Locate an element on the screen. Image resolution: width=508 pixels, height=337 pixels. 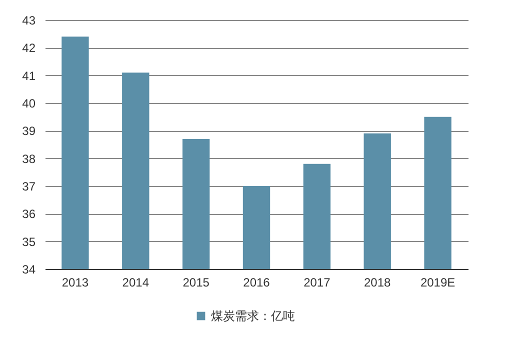
y-tick-label: 34 is located at coordinates (29, 269).